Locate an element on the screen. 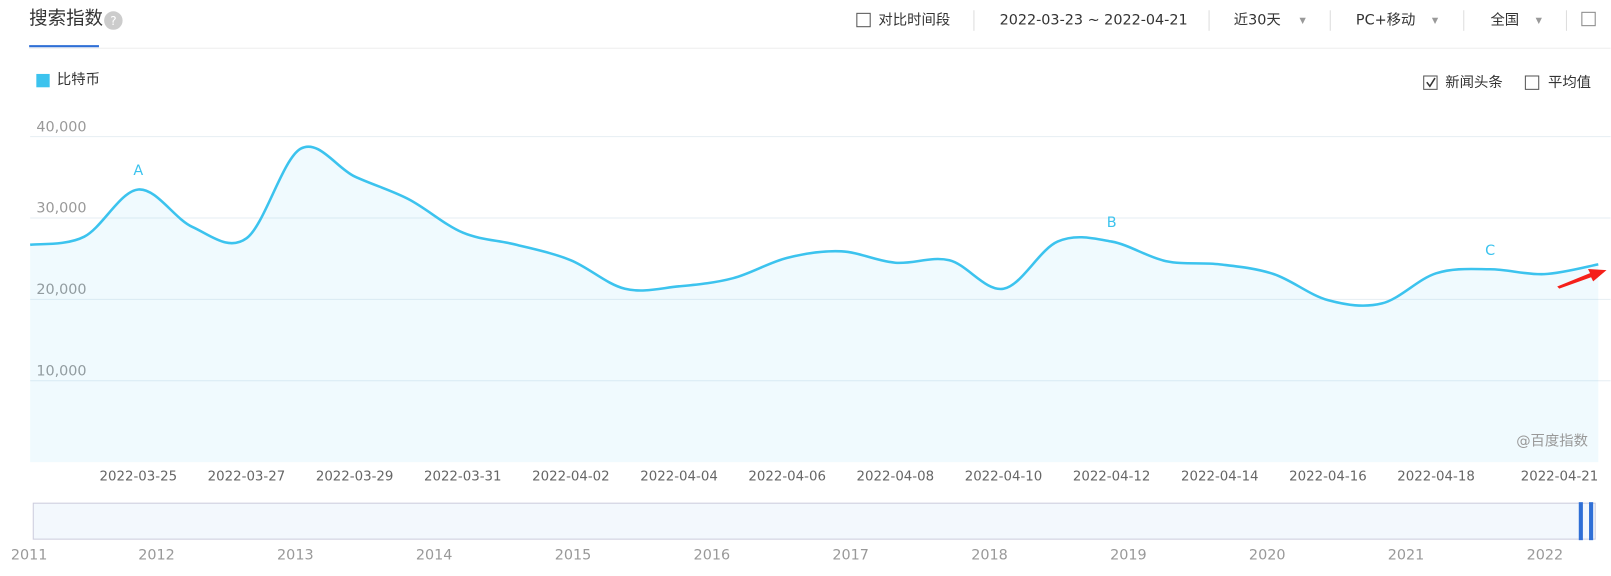  y-tick-label: 10,000 is located at coordinates (61, 371).